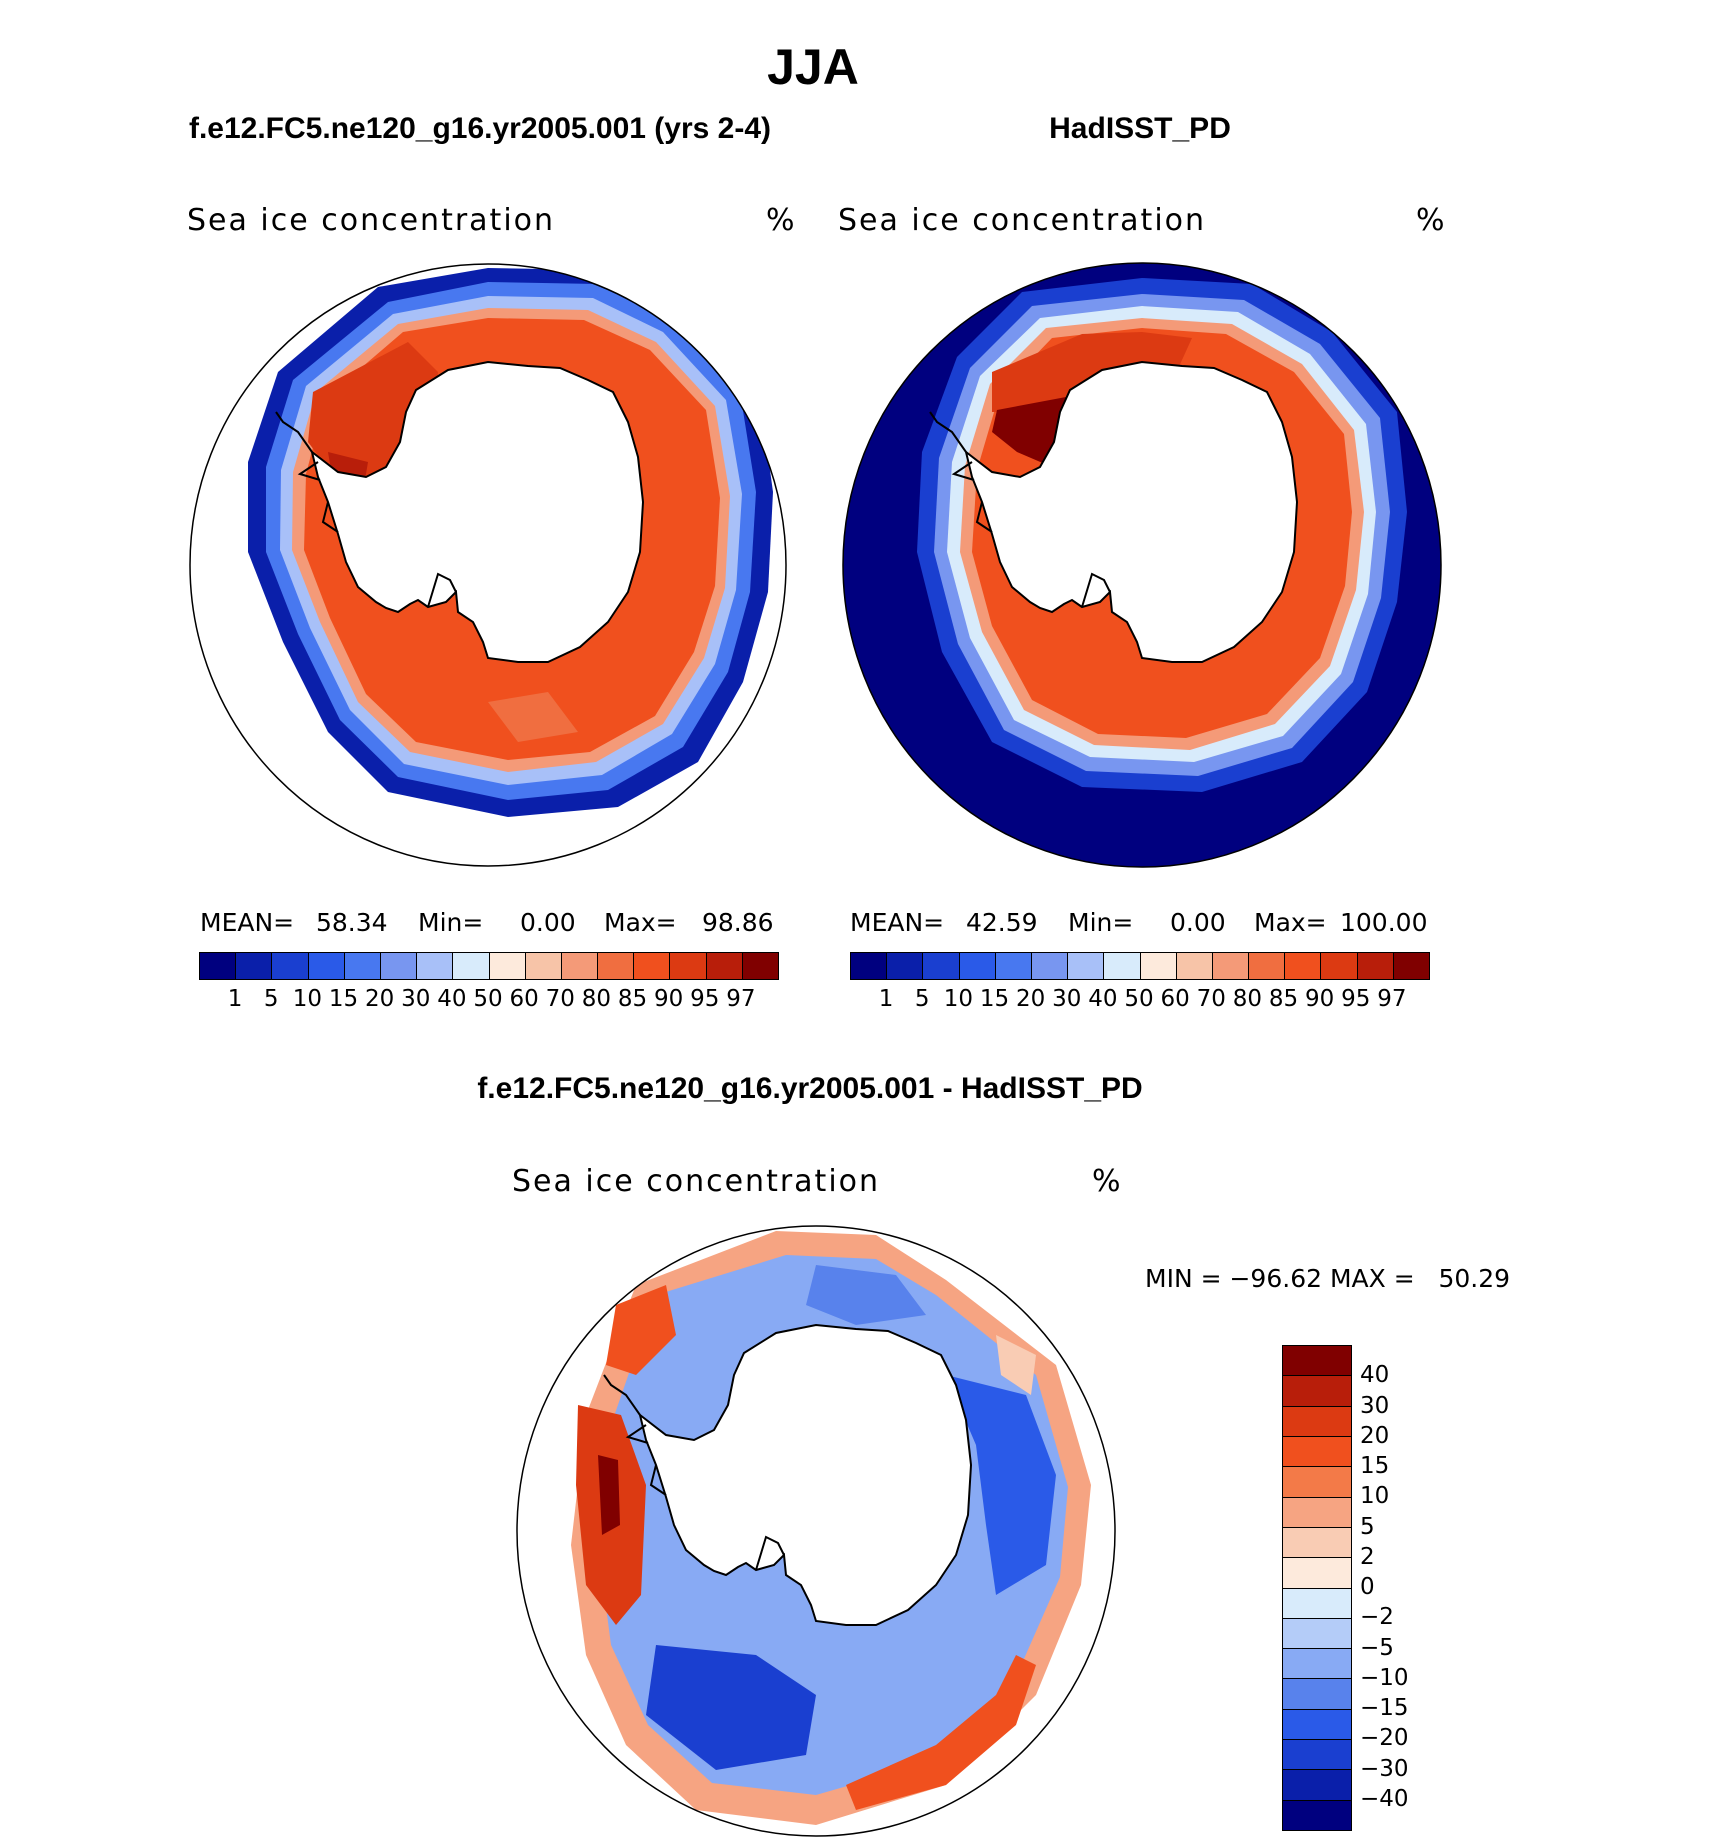 Image resolution: width=1710 pixels, height=1837 pixels. What do you see at coordinates (1139, 999) in the screenshot?
I see `colorbar-tick-label: 50` at bounding box center [1139, 999].